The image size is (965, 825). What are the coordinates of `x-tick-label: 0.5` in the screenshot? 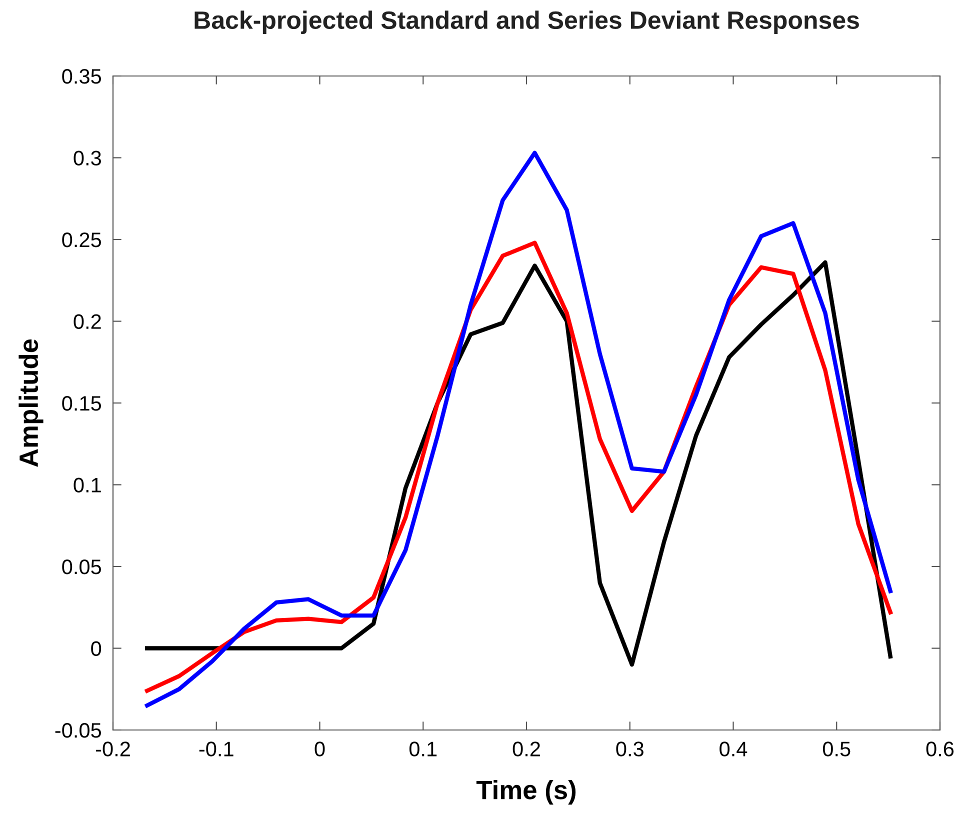 It's located at (836, 749).